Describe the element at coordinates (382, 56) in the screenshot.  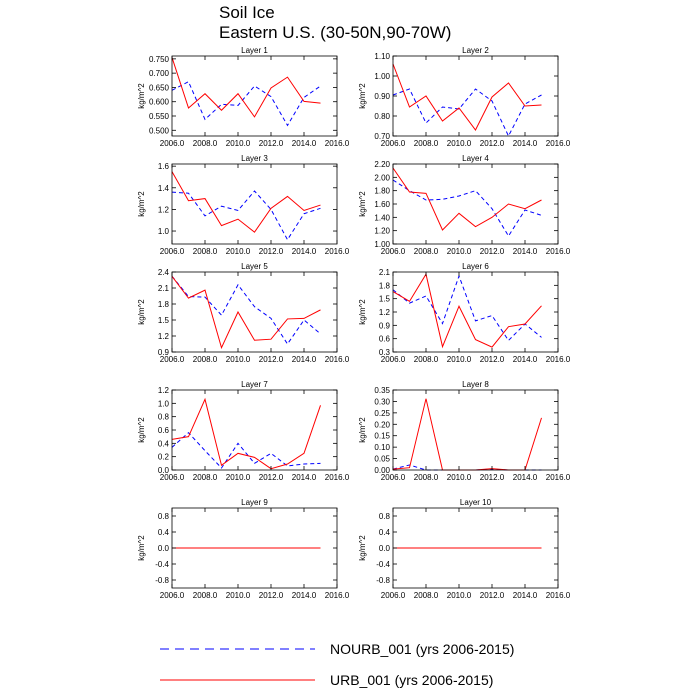
I see `y-tick-label: 1.10` at that location.